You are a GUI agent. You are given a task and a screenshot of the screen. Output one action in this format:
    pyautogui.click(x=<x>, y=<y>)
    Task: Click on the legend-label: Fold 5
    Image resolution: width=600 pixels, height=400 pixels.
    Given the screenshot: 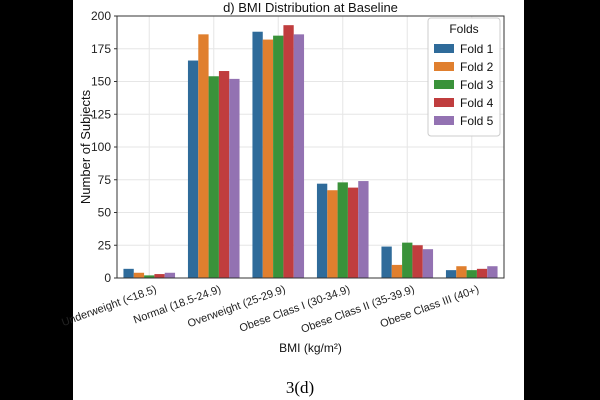 What is the action you would take?
    pyautogui.click(x=477, y=121)
    